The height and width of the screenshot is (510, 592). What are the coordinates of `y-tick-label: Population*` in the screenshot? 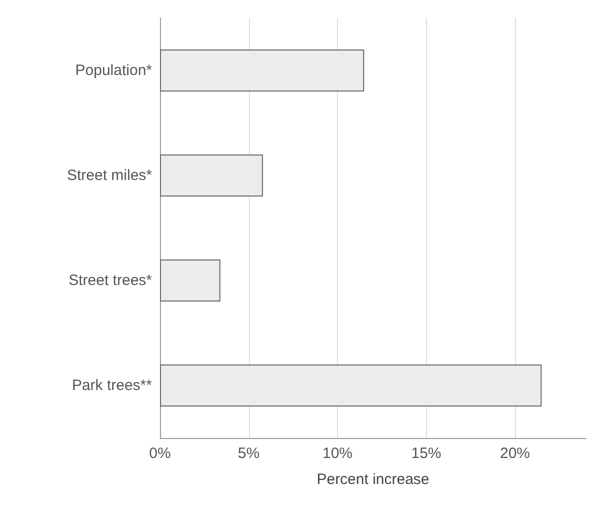 It's located at (113, 70).